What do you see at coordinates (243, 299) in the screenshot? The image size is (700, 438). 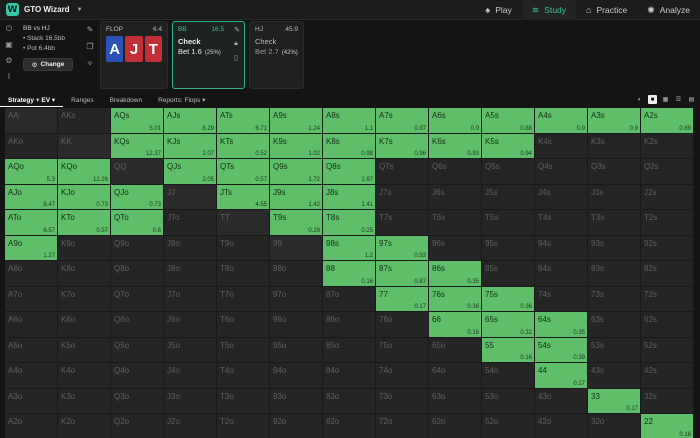 I see `hand-cell-t7o: T7o` at bounding box center [243, 299].